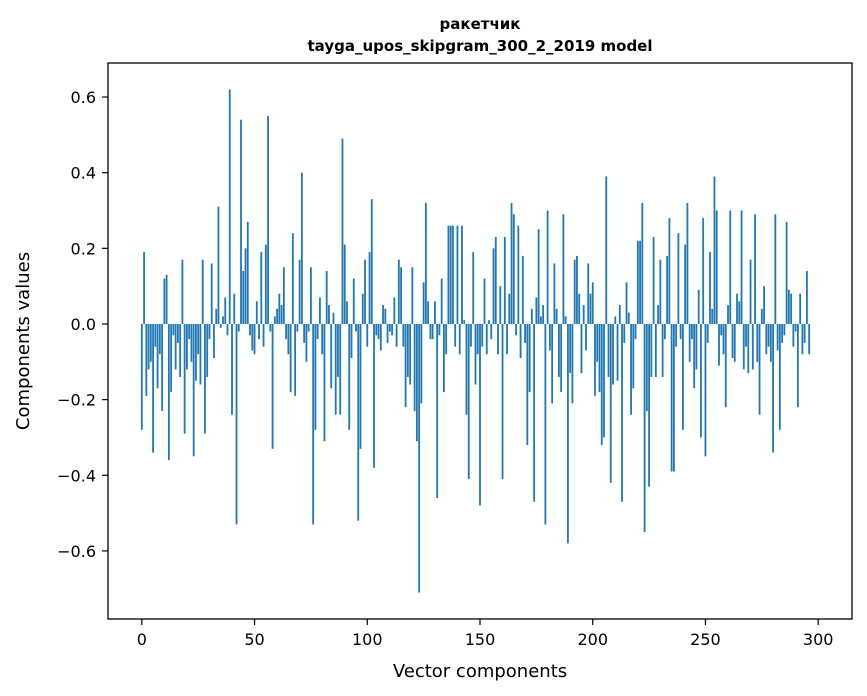 The height and width of the screenshot is (696, 867). I want to click on y-tick-label: −0.2, so click(76, 400).